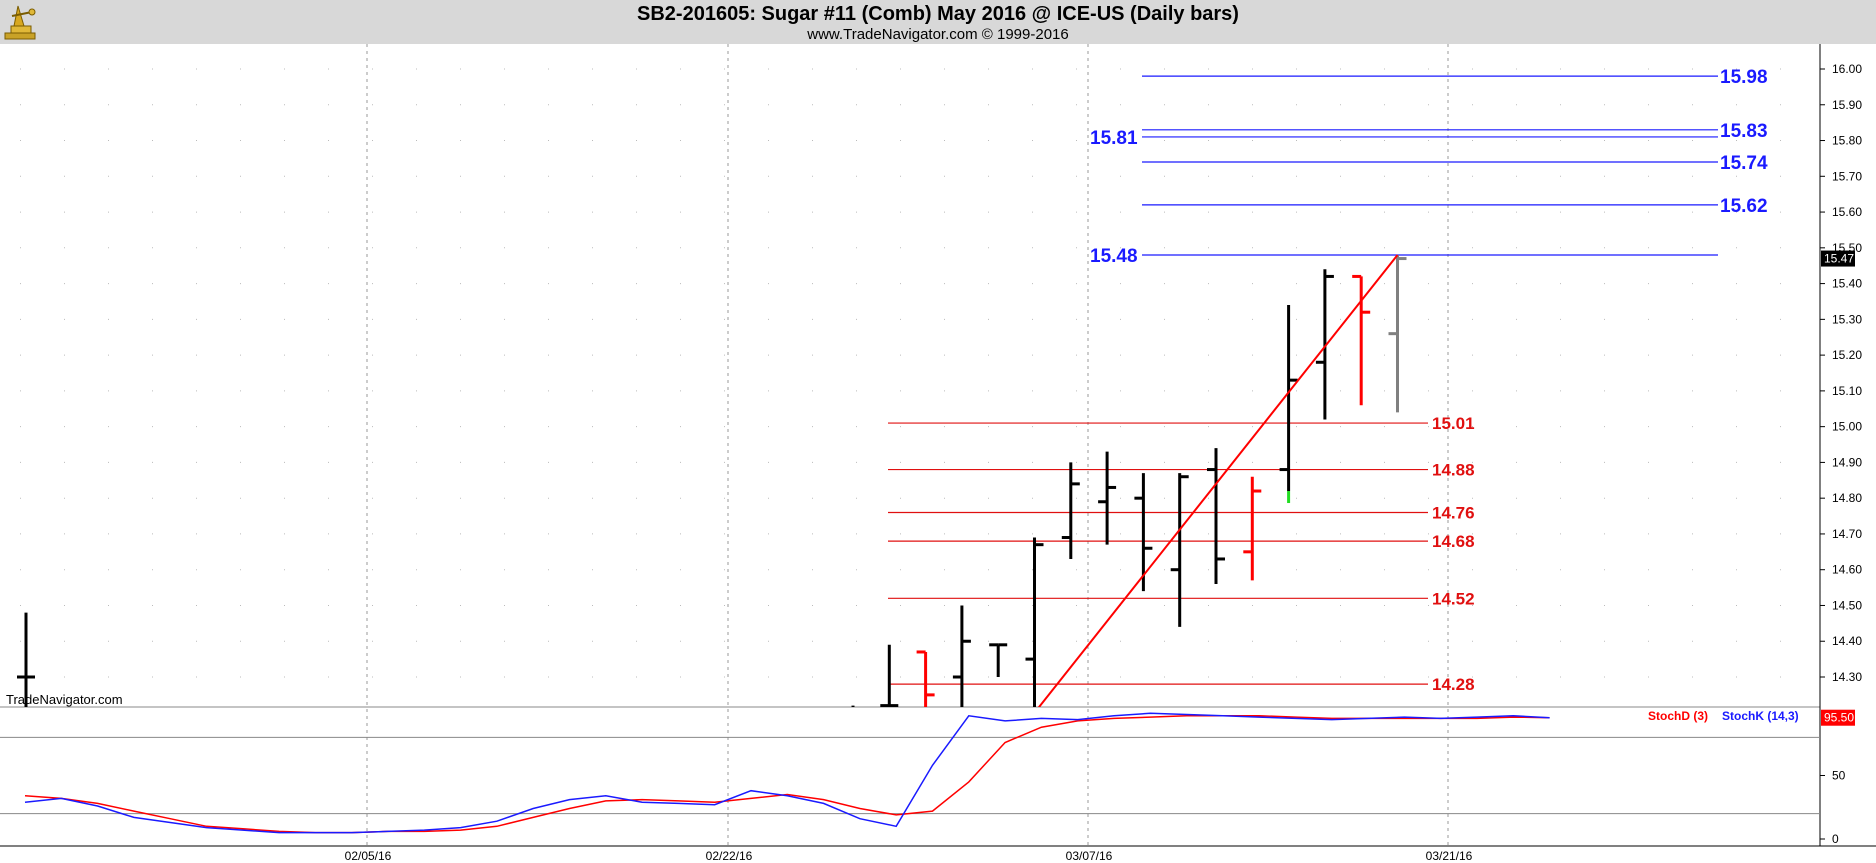  What do you see at coordinates (1847, 284) in the screenshot?
I see `price-tick-label: 15.40` at bounding box center [1847, 284].